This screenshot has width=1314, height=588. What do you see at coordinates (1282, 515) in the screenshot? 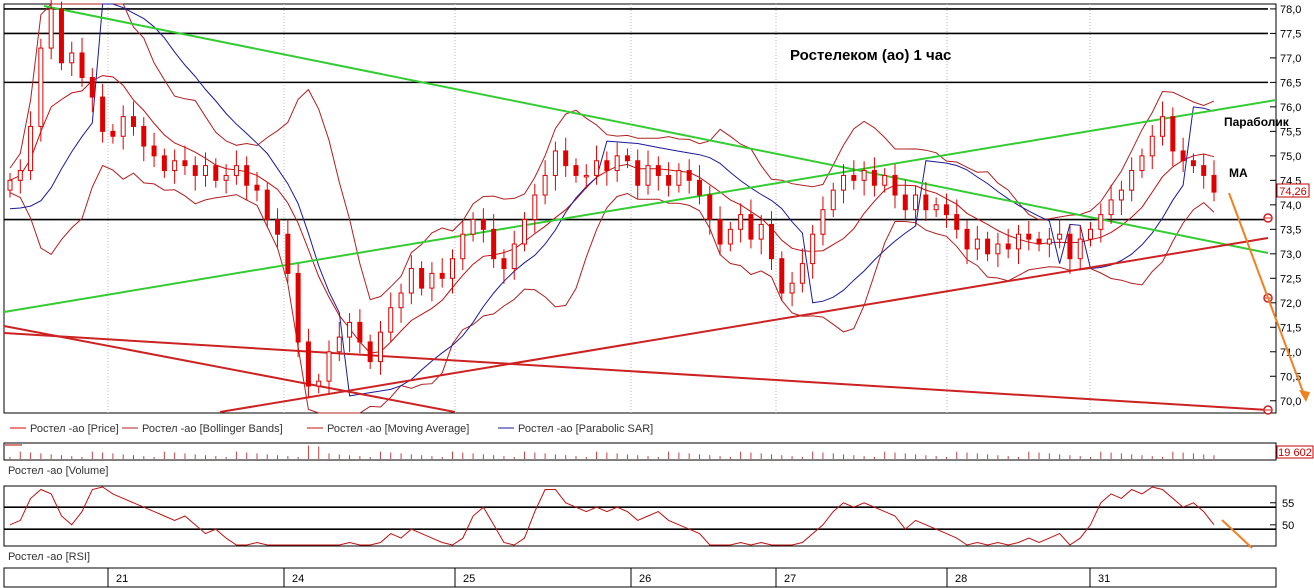
I see `rsi-y-axis: 55 50` at bounding box center [1282, 515].